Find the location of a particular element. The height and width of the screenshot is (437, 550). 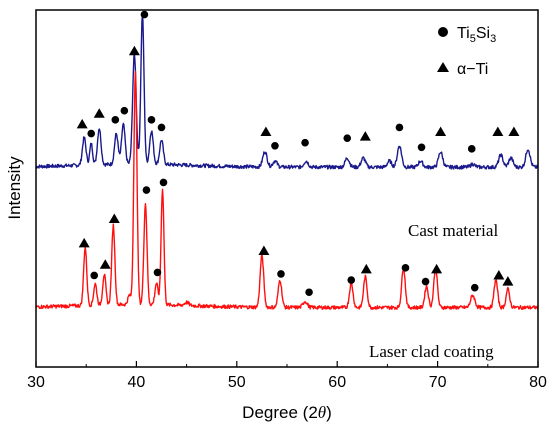

y-axis-label: Intensity is located at coordinates (14, 188).